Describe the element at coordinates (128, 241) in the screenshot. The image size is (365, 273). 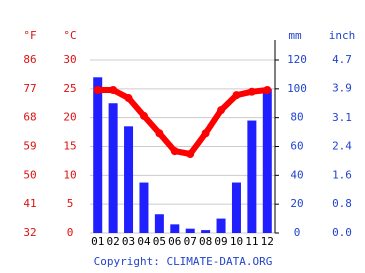
I see `x-tick-label: 03` at that location.